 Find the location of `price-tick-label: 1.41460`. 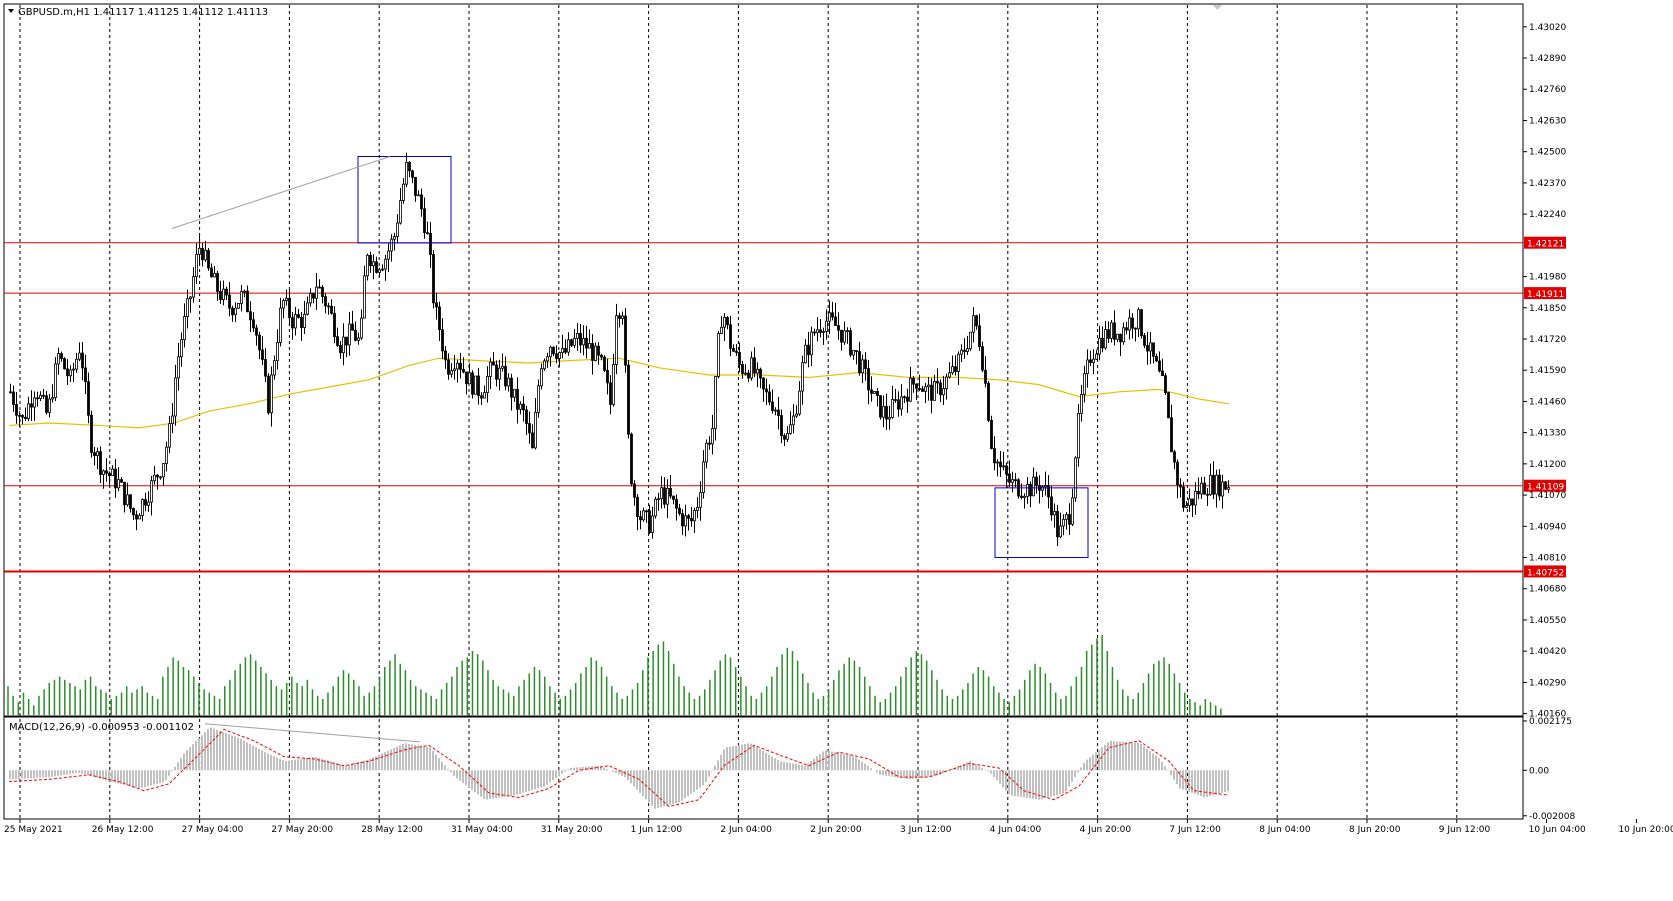

price-tick-label: 1.41460 is located at coordinates (1547, 402).